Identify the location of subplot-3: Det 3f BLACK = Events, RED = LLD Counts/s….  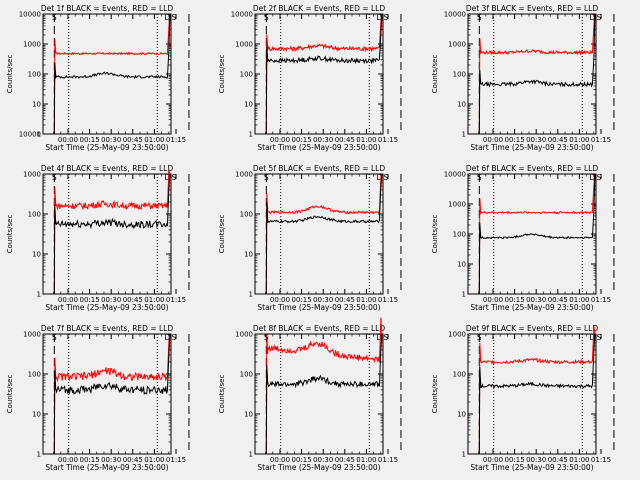
(523, 78).